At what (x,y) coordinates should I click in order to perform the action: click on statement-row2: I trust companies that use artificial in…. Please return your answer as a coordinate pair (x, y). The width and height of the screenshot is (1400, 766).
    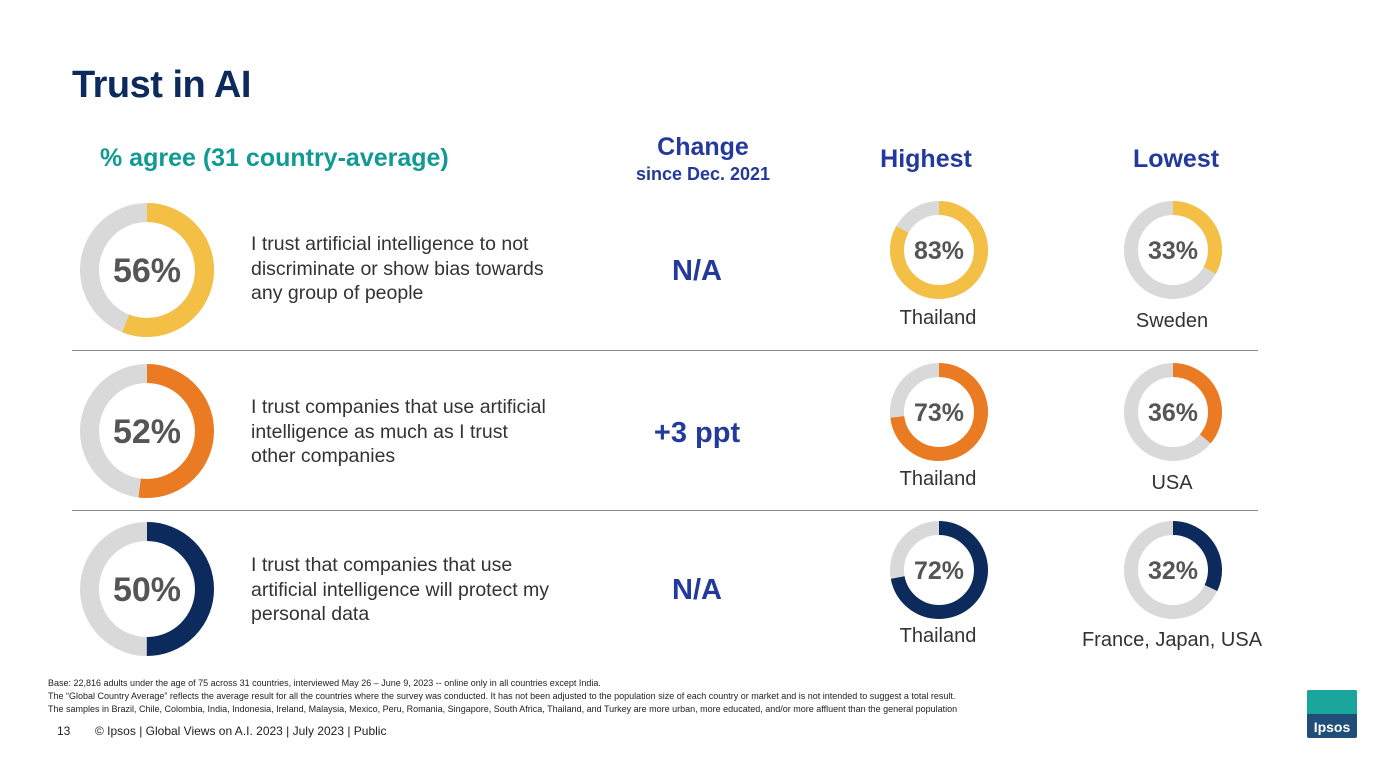
    Looking at the image, I should click on (398, 431).